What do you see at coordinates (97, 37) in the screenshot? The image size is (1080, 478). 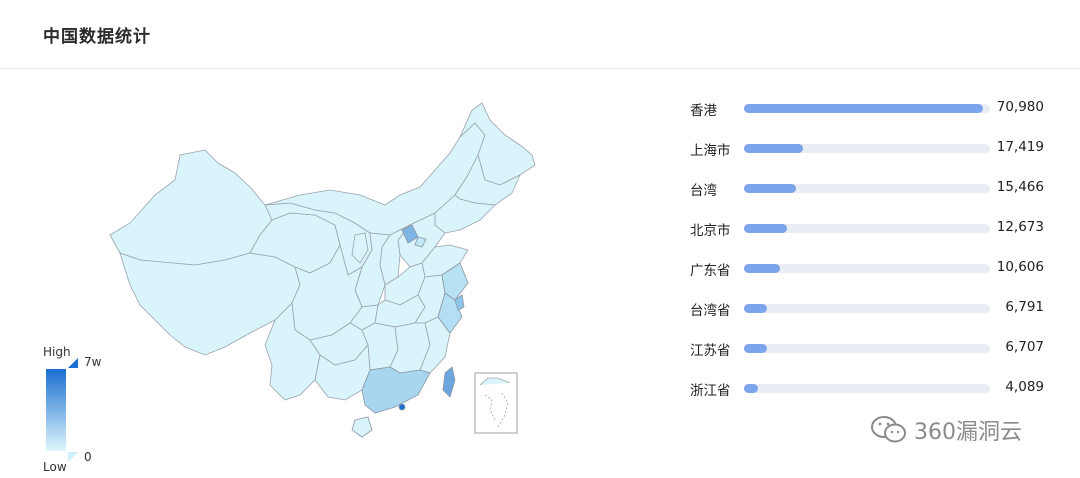 I see `page-title: 中国数据统计` at bounding box center [97, 37].